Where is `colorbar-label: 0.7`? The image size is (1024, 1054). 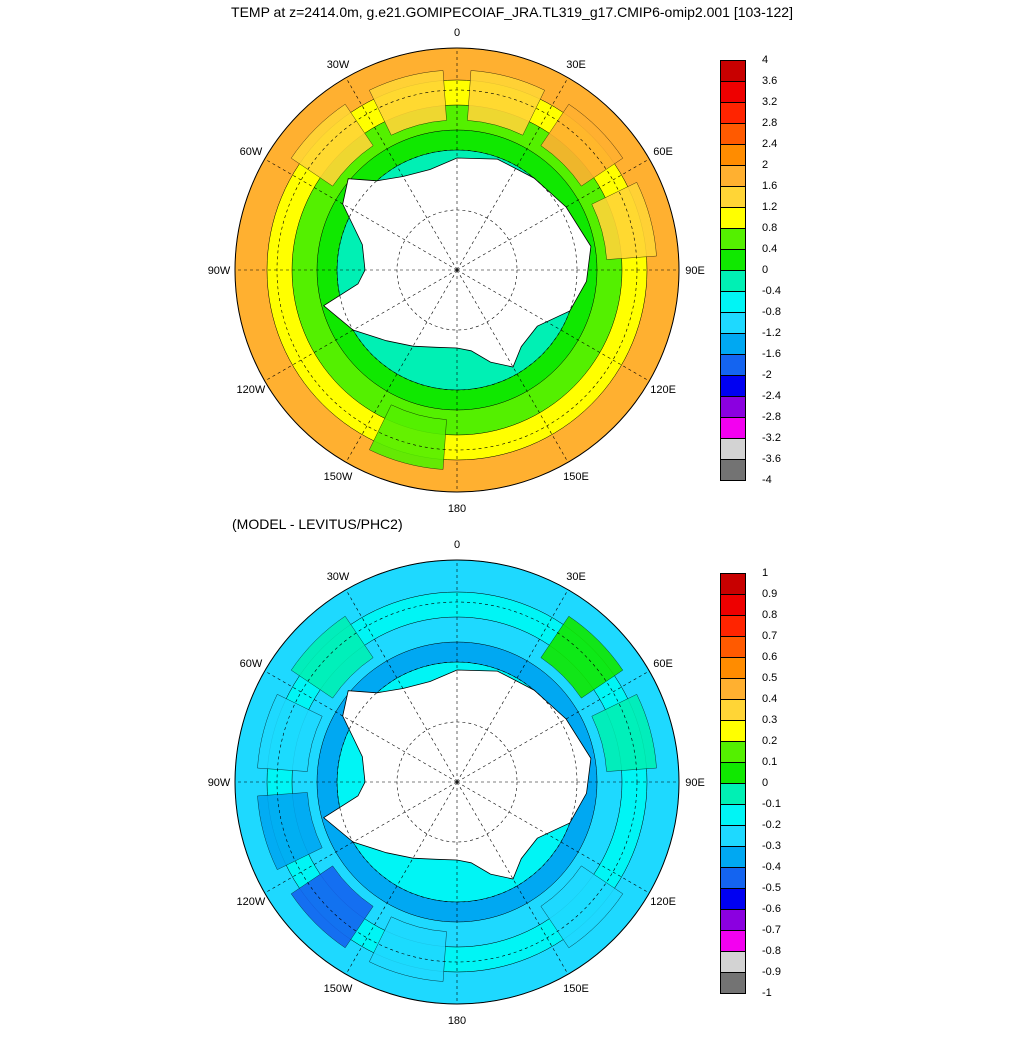 colorbar-label: 0.7 is located at coordinates (770, 636).